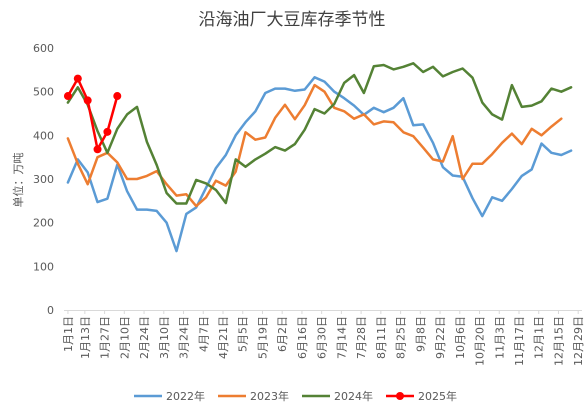 The height and width of the screenshot is (408, 585). What do you see at coordinates (353, 396) in the screenshot?
I see `legend-label: 2024年` at bounding box center [353, 396].